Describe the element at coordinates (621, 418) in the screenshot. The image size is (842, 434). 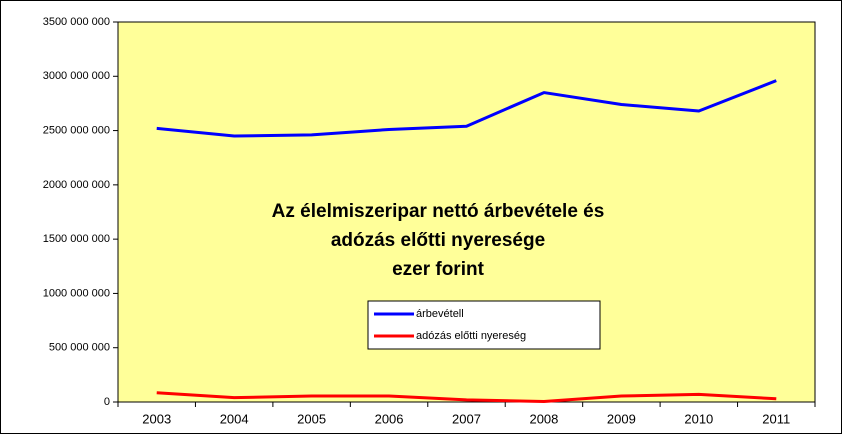
I see `x-tick-label: 2009` at that location.